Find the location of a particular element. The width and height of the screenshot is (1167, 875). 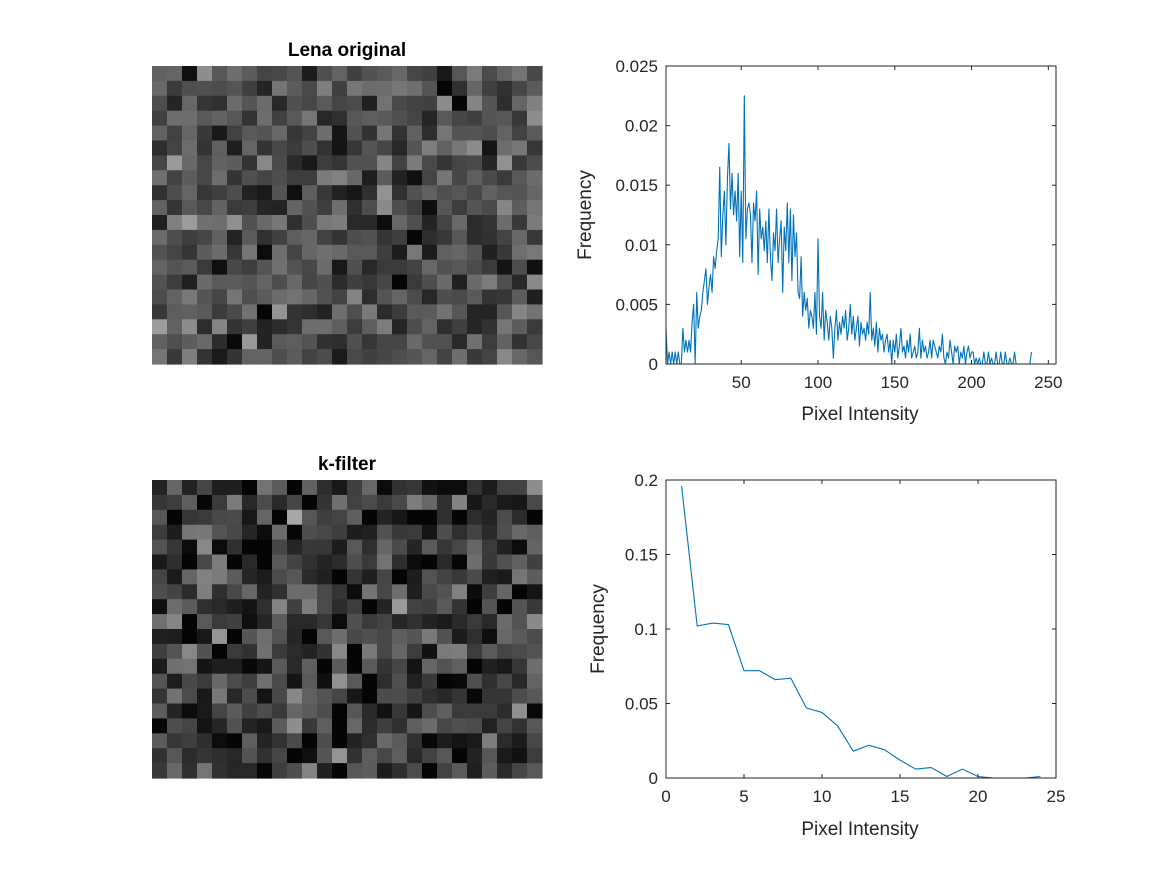

x-tick-label: 20 is located at coordinates (978, 796).